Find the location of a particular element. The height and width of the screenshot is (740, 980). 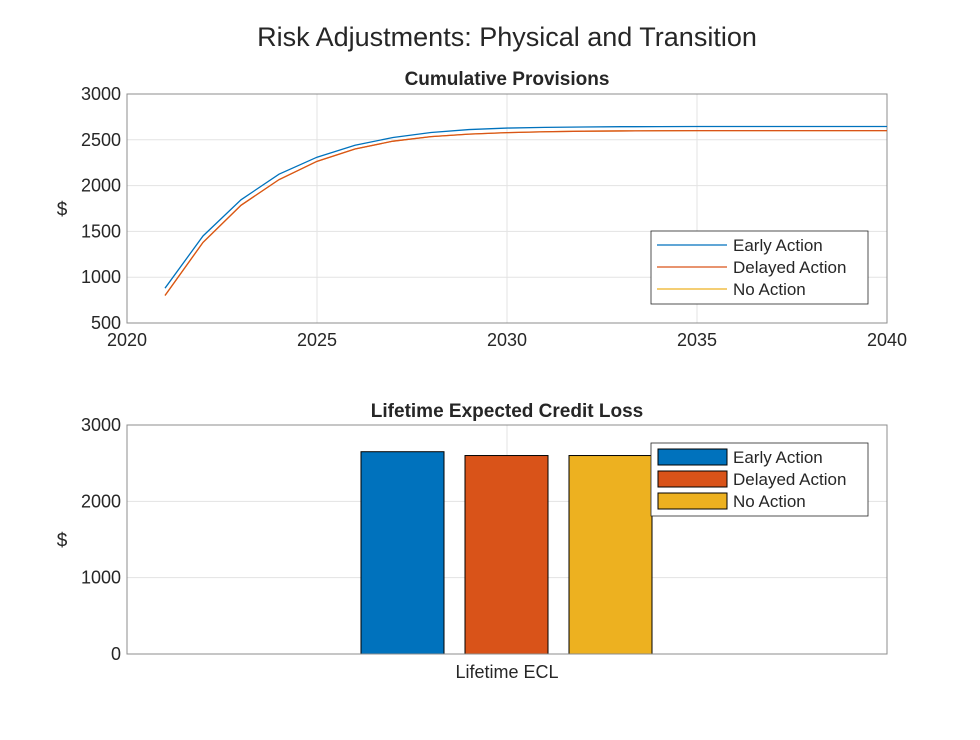

bar-no-action is located at coordinates (610, 555).